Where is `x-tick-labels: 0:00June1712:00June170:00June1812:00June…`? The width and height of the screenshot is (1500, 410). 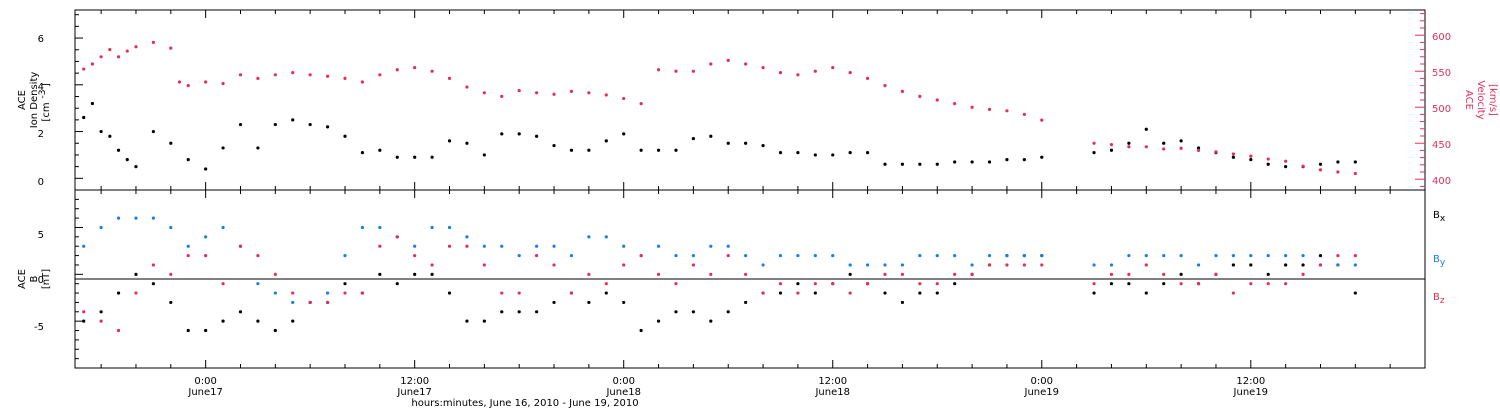 x-tick-labels: 0:00June1712:00June170:00June1812:00June… is located at coordinates (727, 387).